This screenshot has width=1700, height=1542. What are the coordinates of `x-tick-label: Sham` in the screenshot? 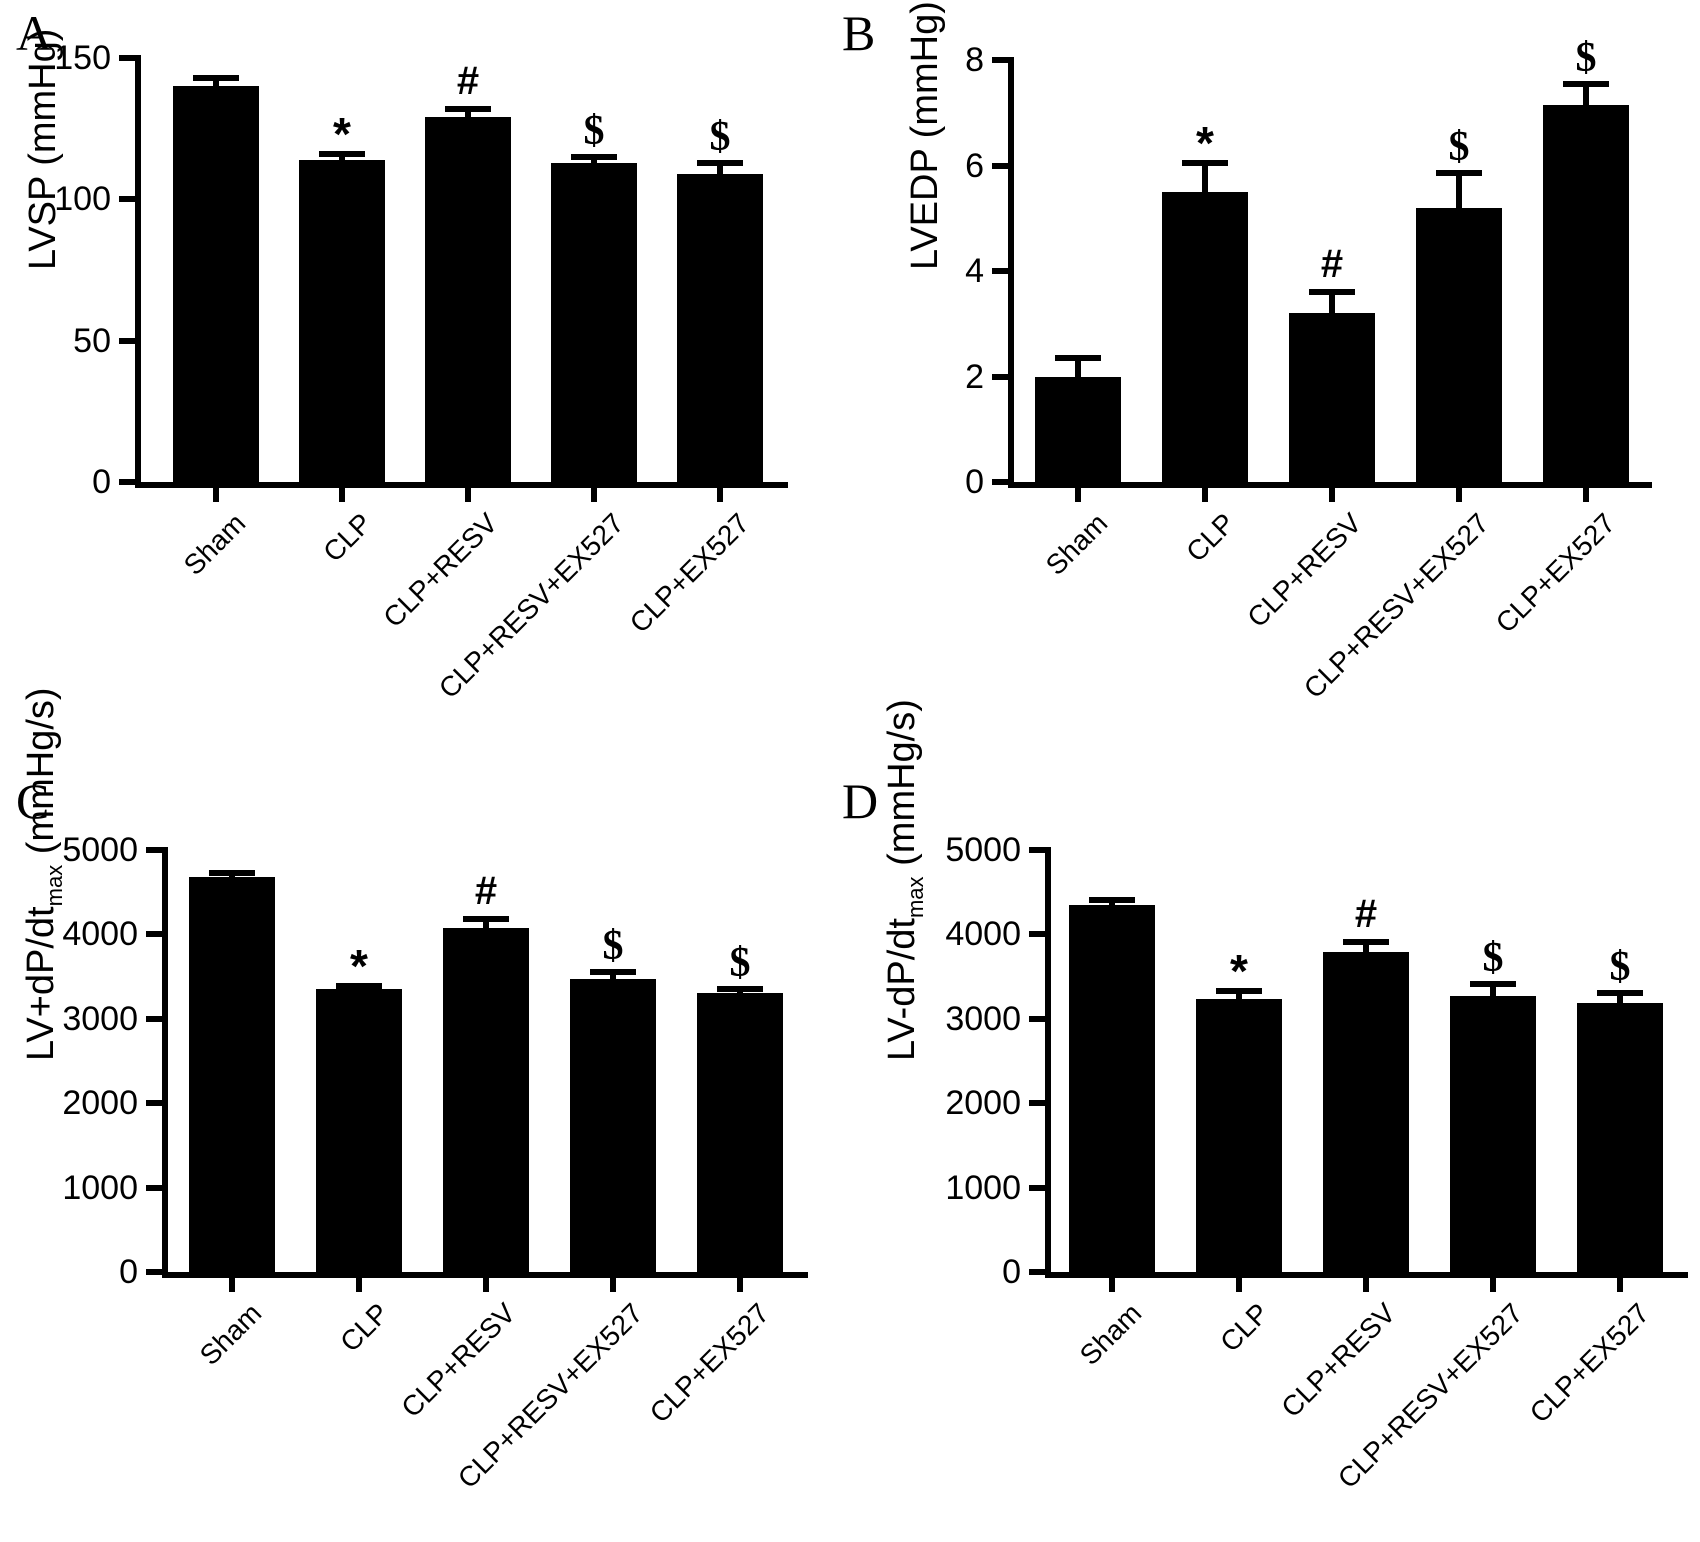 It's located at (1110, 1334).